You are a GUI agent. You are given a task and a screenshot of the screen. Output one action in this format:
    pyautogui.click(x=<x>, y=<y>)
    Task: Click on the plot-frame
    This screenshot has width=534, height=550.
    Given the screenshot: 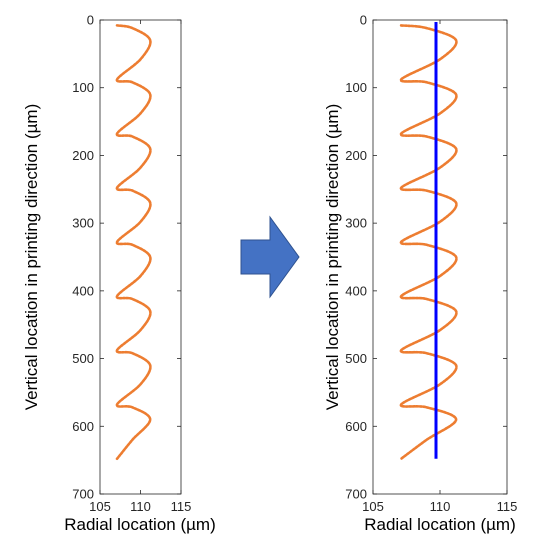 What is the action you would take?
    pyautogui.click(x=140, y=257)
    